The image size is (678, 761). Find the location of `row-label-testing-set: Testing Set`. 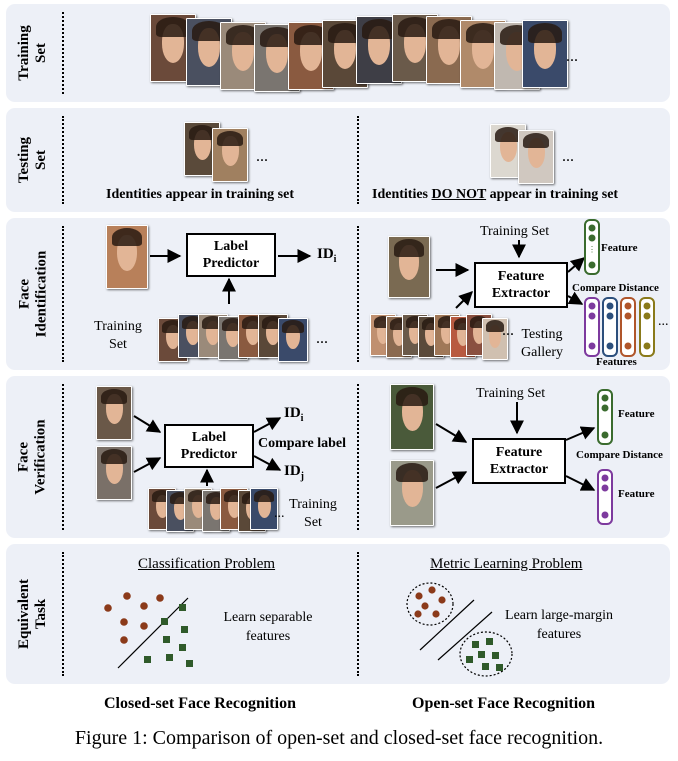

row-label-testing-set: Testing Set is located at coordinates (32, 160).